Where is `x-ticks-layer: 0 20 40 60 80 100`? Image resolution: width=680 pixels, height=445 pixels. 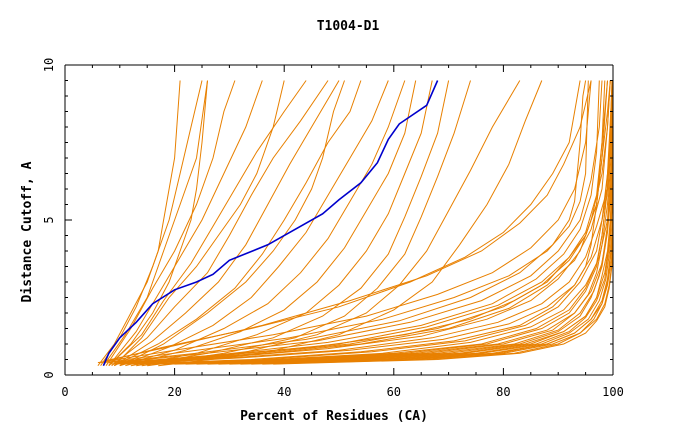
x-ticks-layer: 0 20 40 60 80 100 is located at coordinates (342, 392).